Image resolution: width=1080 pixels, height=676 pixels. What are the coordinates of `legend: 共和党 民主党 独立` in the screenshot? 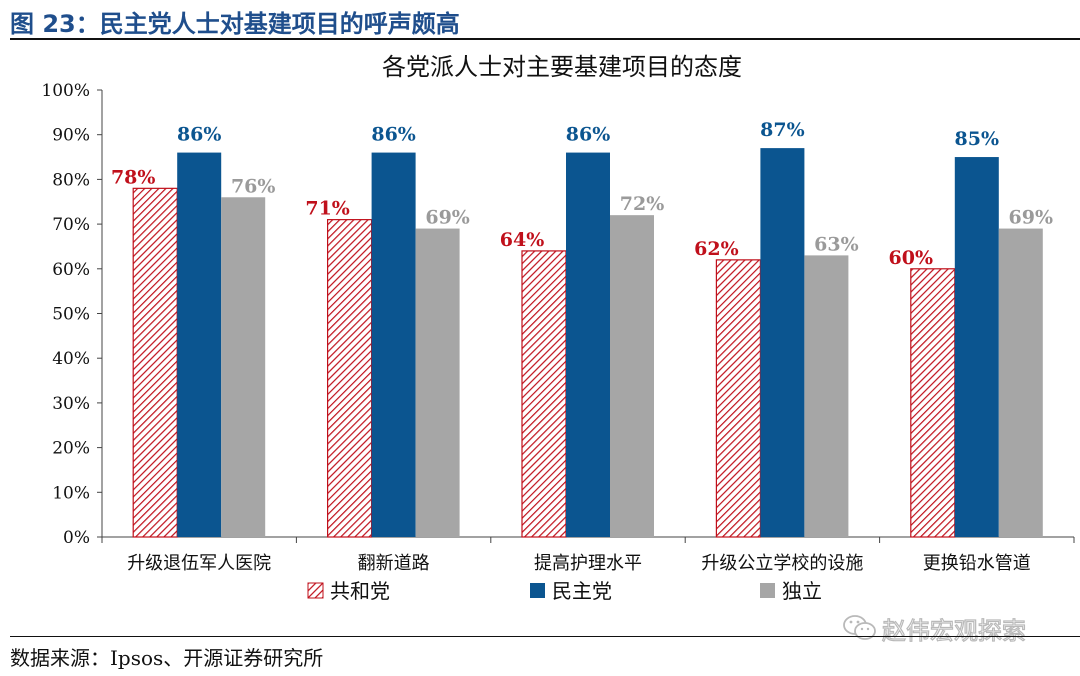 It's located at (564, 591).